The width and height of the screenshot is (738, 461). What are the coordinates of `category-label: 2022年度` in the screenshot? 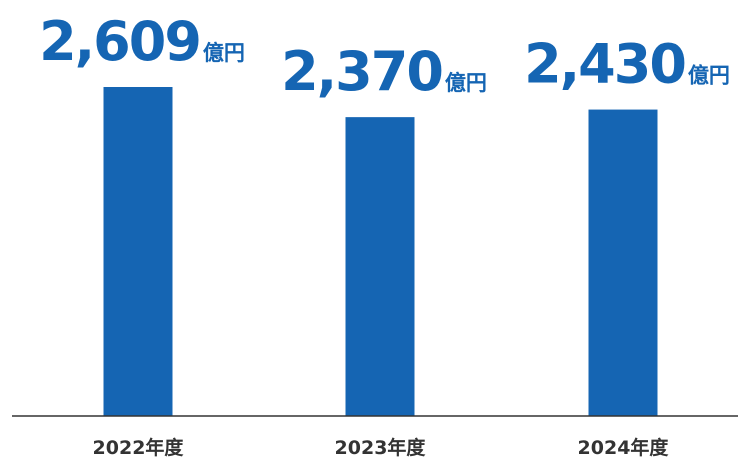 It's located at (139, 447).